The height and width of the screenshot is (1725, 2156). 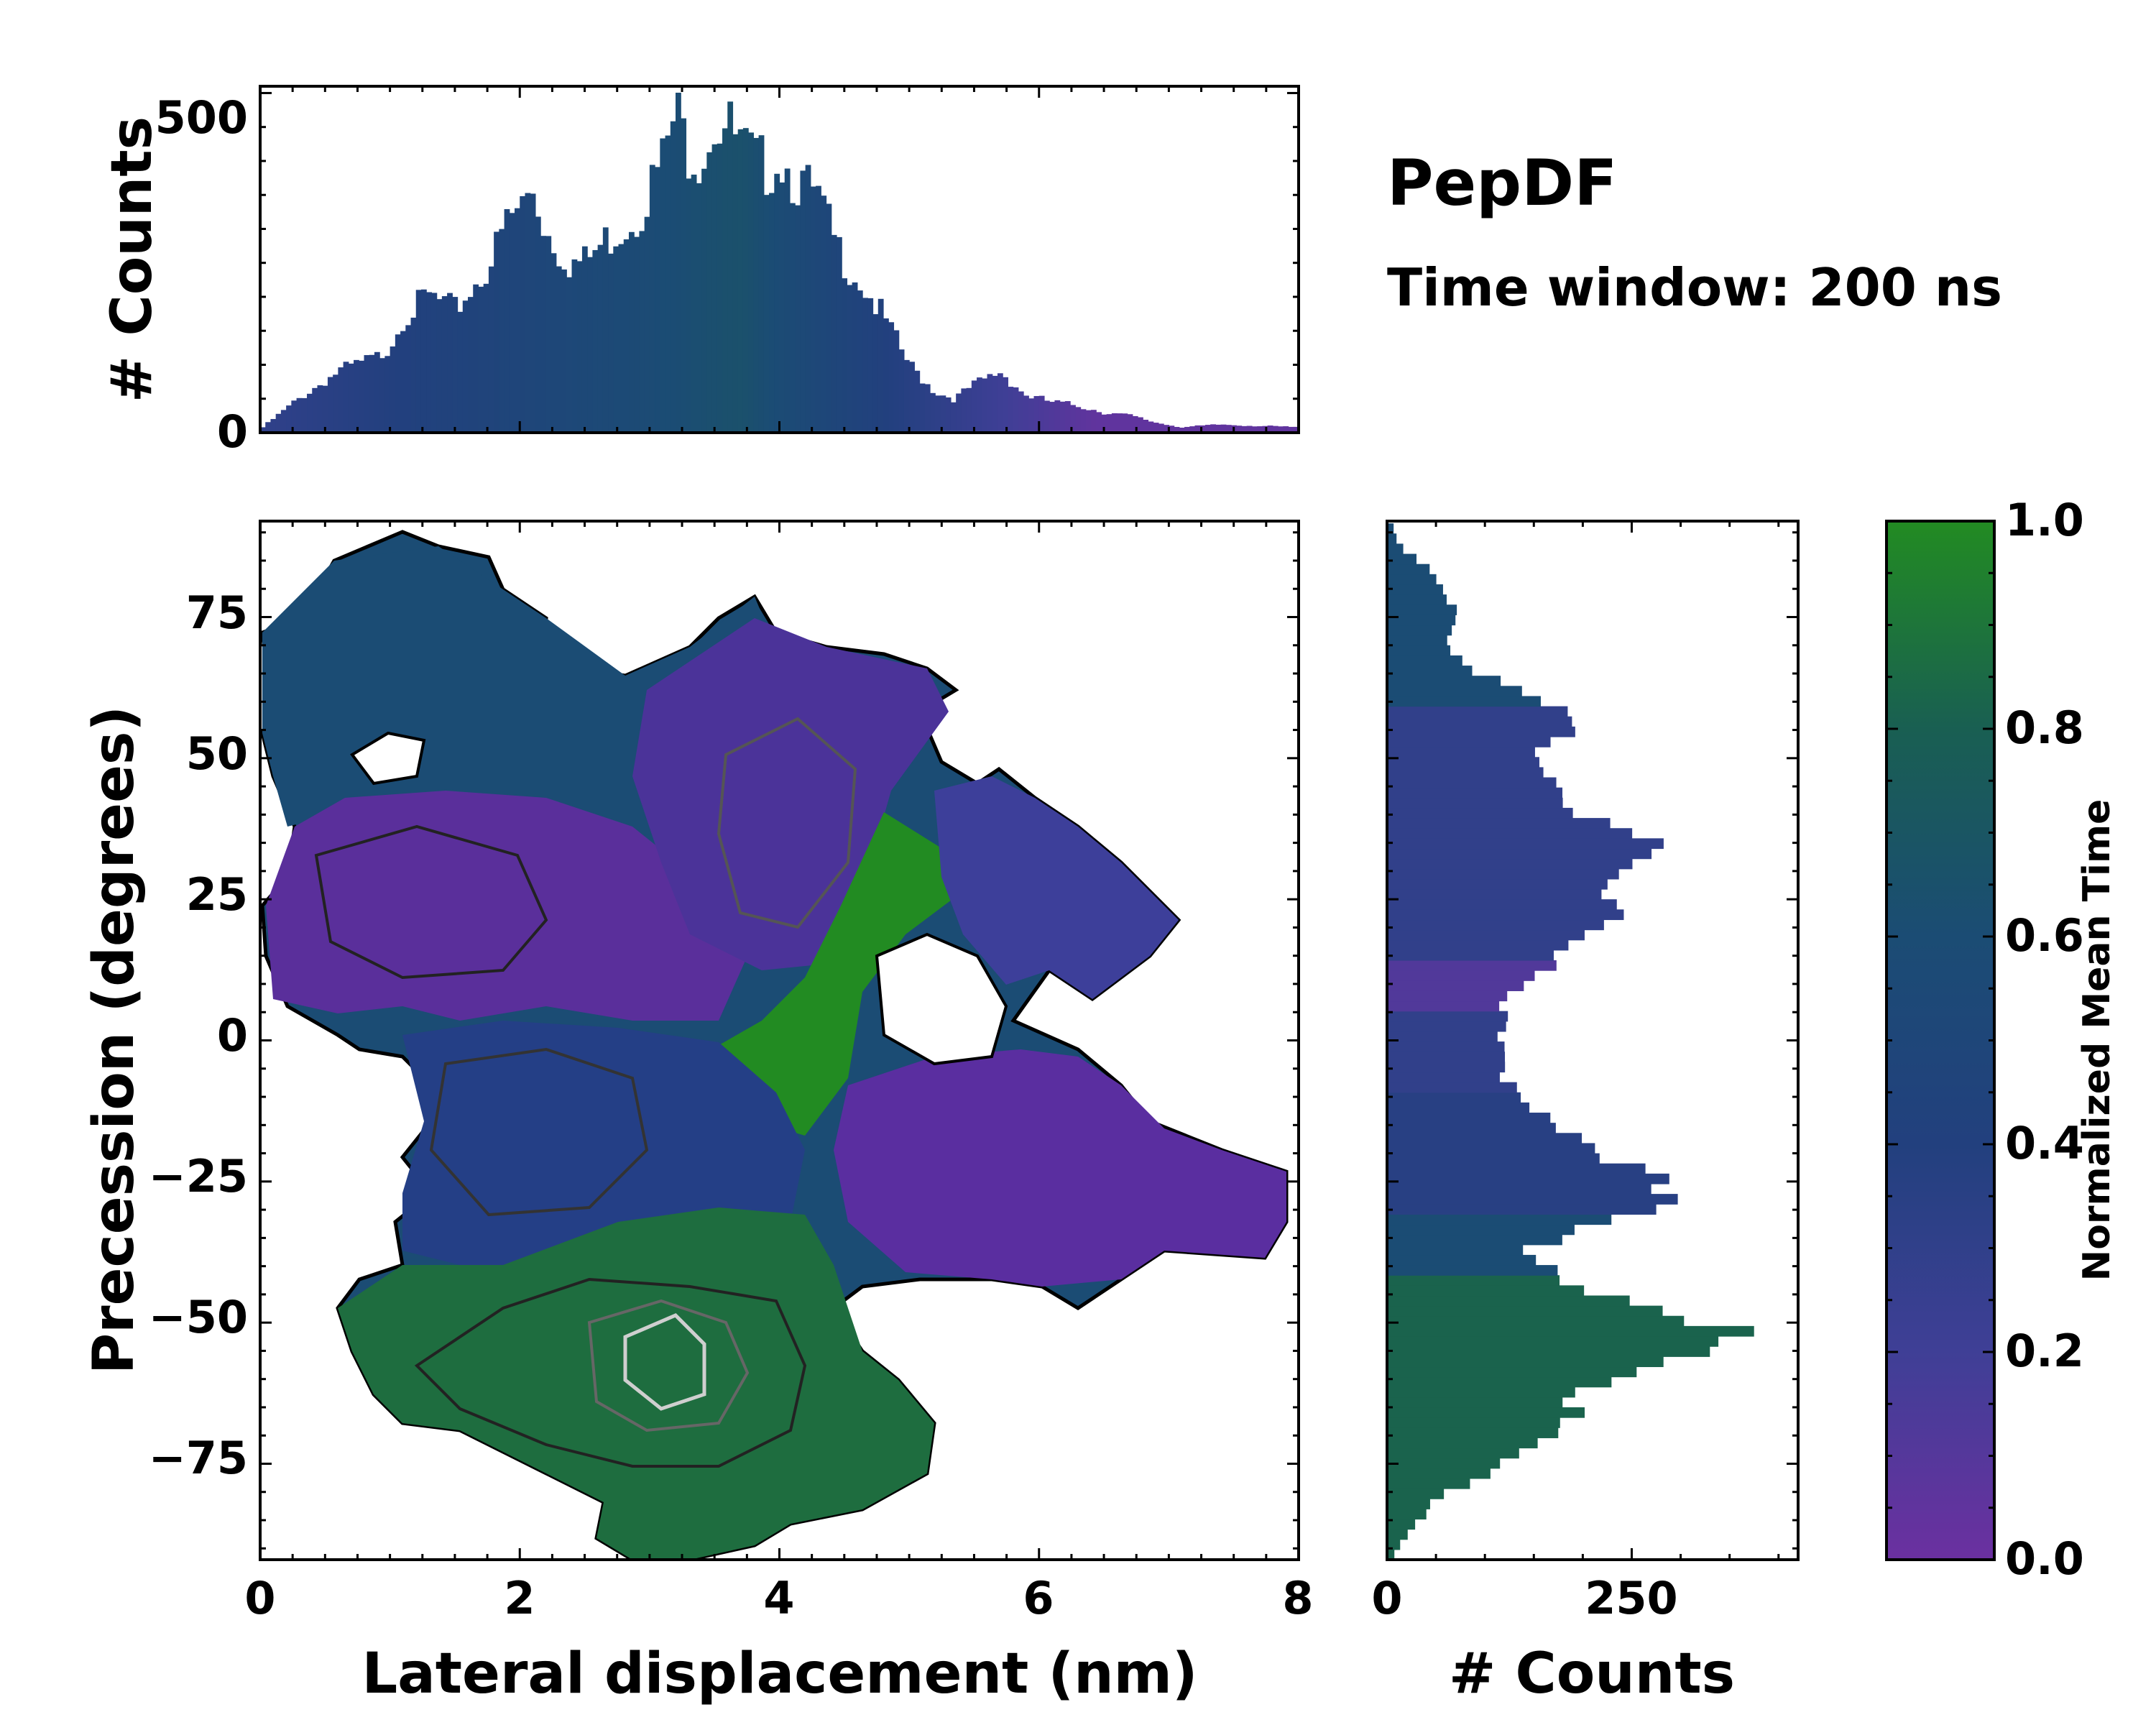 I want to click on figure-subtitle: Time window: 200 ns, so click(x=1694, y=287).